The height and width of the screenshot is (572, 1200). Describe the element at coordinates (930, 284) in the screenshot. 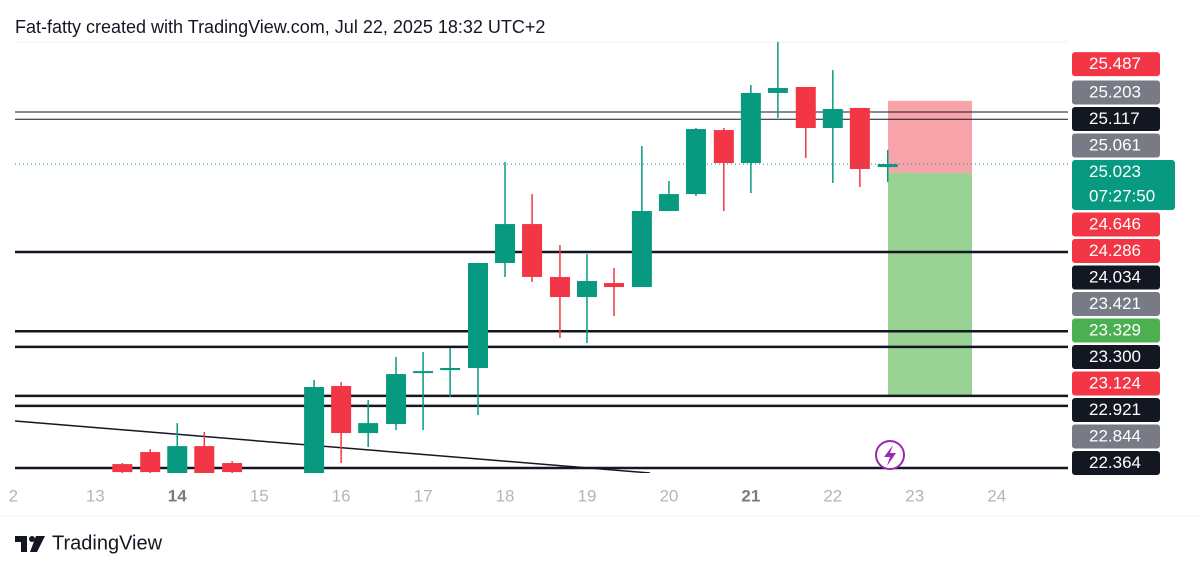

I see `position-profit` at that location.